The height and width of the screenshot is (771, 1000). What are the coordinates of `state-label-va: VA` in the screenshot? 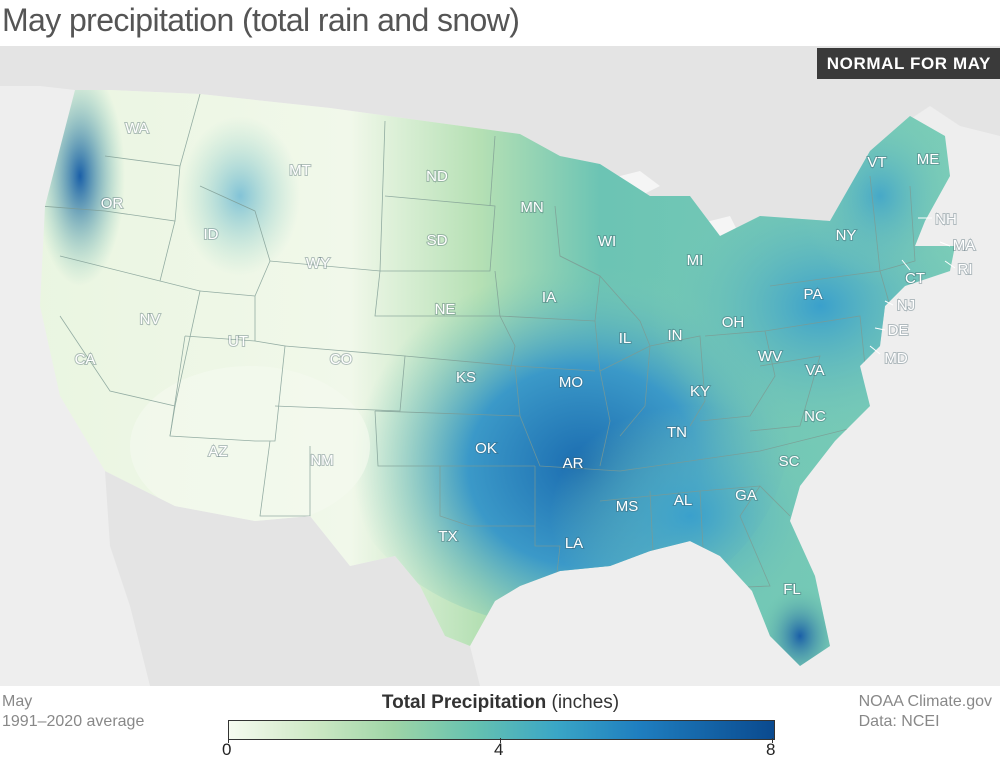 It's located at (815, 370).